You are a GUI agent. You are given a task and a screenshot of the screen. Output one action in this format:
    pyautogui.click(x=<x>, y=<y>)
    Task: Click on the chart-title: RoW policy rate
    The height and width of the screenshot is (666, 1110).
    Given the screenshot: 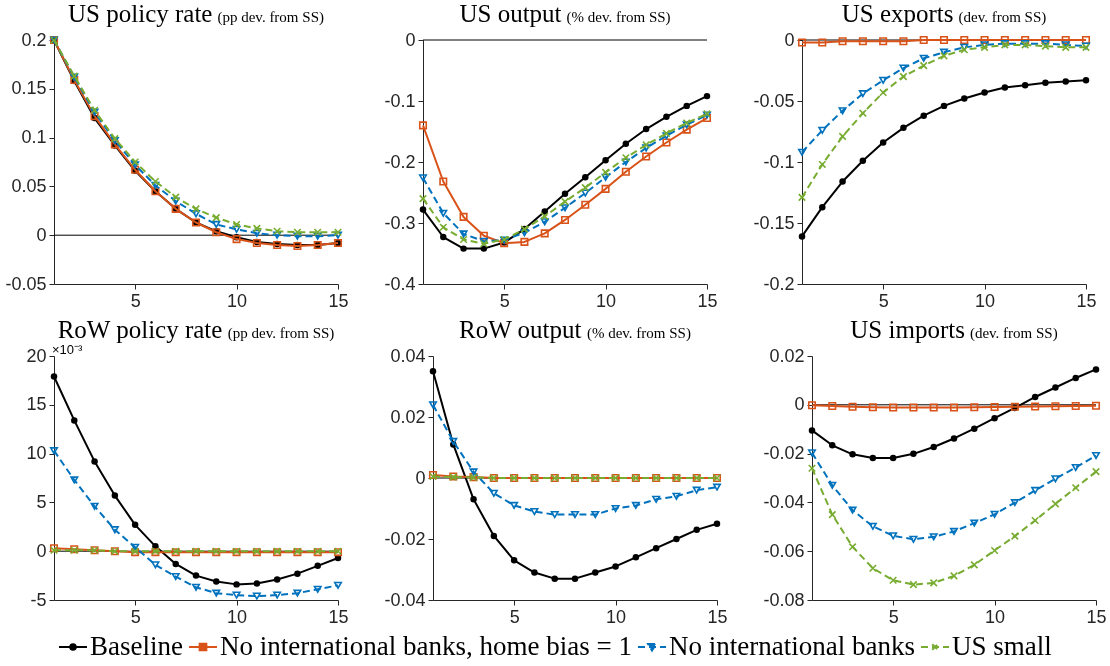 What is the action you would take?
    pyautogui.click(x=140, y=329)
    